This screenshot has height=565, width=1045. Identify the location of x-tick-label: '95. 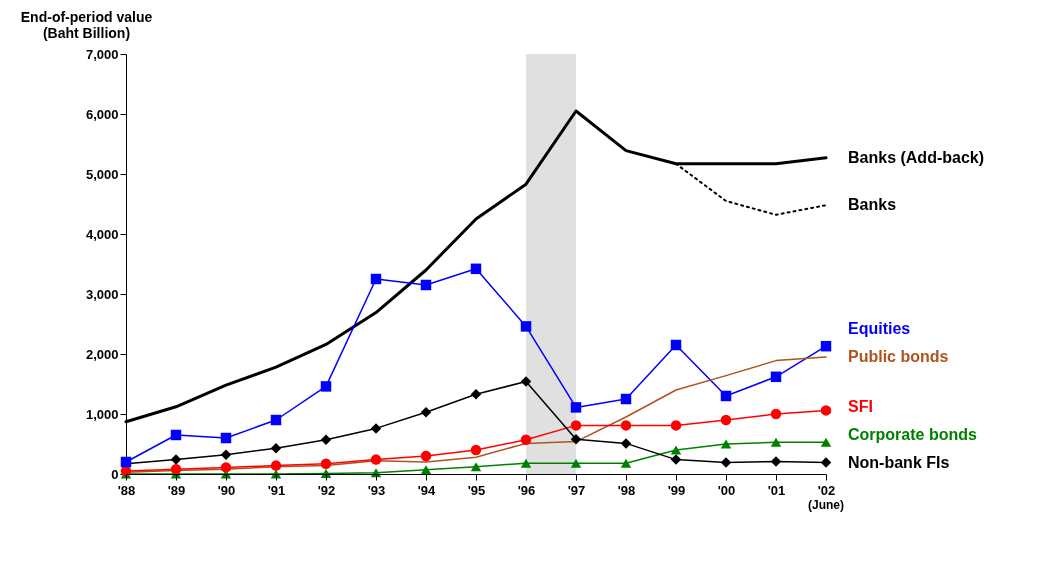
(476, 490).